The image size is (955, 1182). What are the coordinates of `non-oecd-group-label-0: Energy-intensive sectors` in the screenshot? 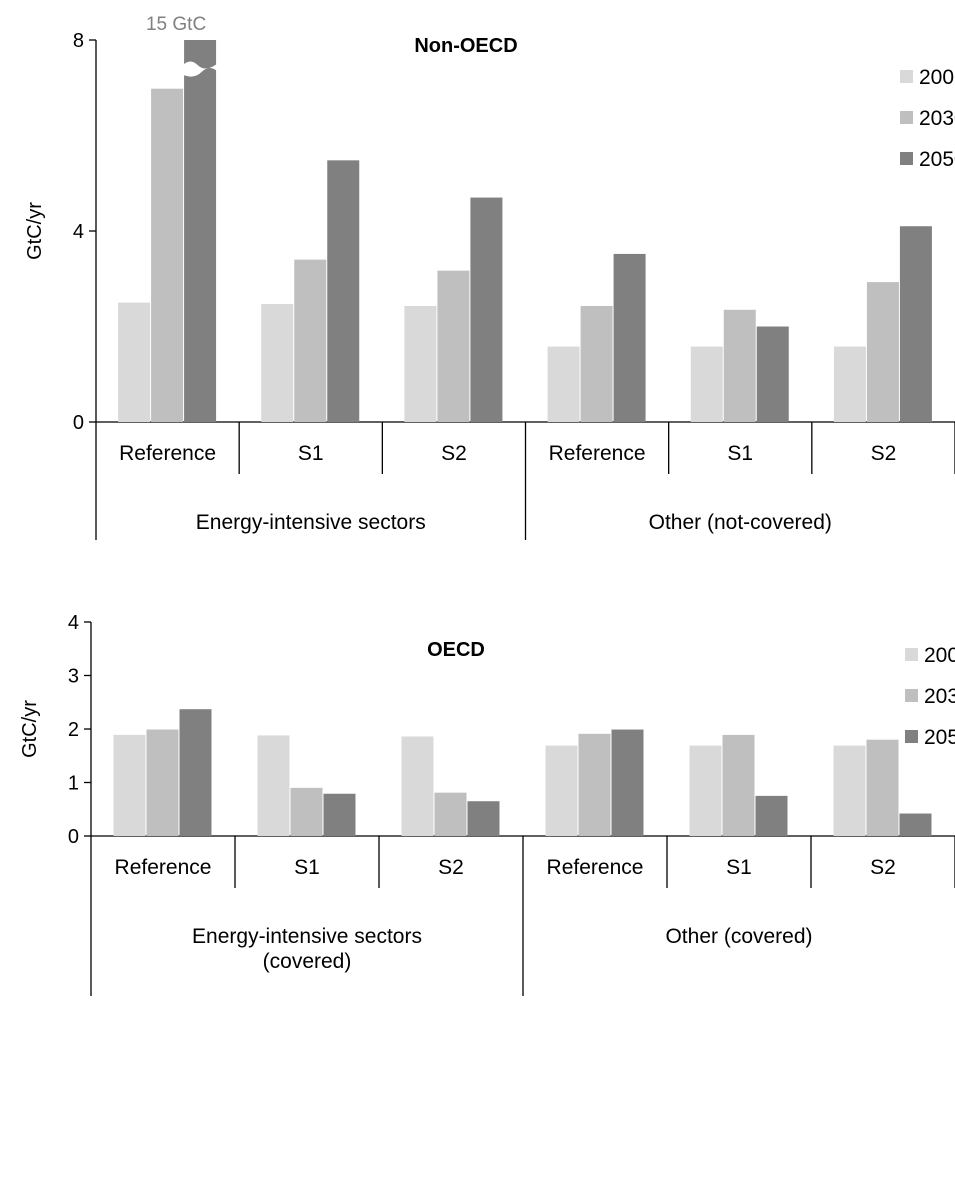 It's located at (311, 522).